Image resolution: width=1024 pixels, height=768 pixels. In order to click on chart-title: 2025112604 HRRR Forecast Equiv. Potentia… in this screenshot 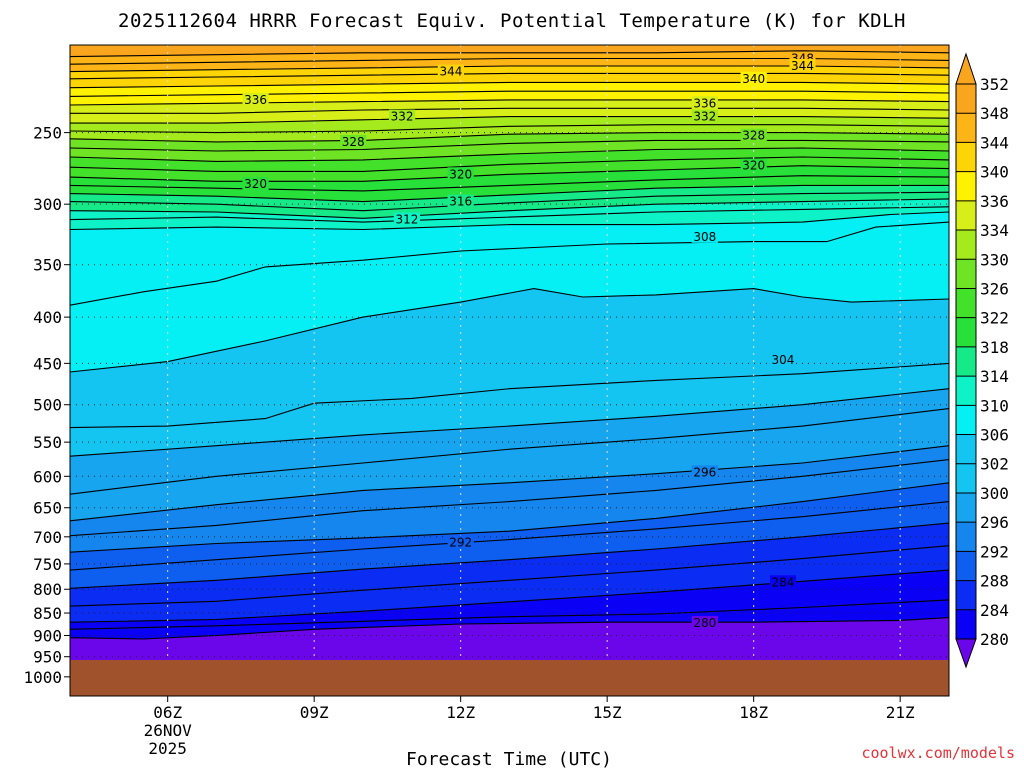, I will do `click(512, 21)`.